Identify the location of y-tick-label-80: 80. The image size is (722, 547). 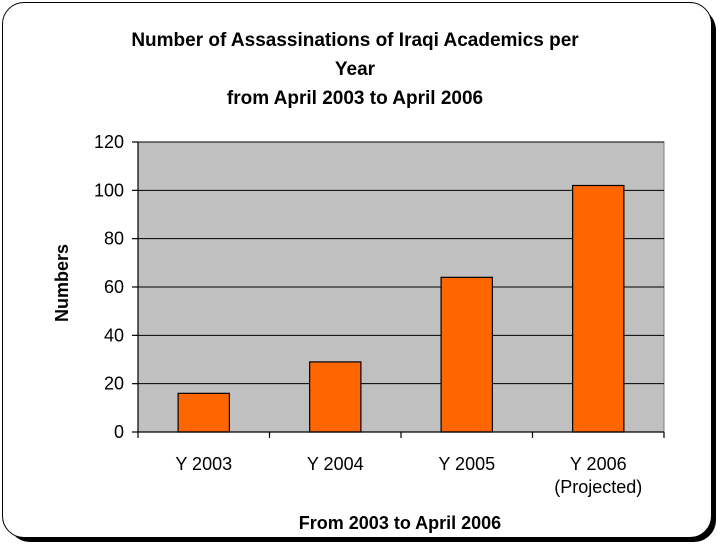
(114, 239).